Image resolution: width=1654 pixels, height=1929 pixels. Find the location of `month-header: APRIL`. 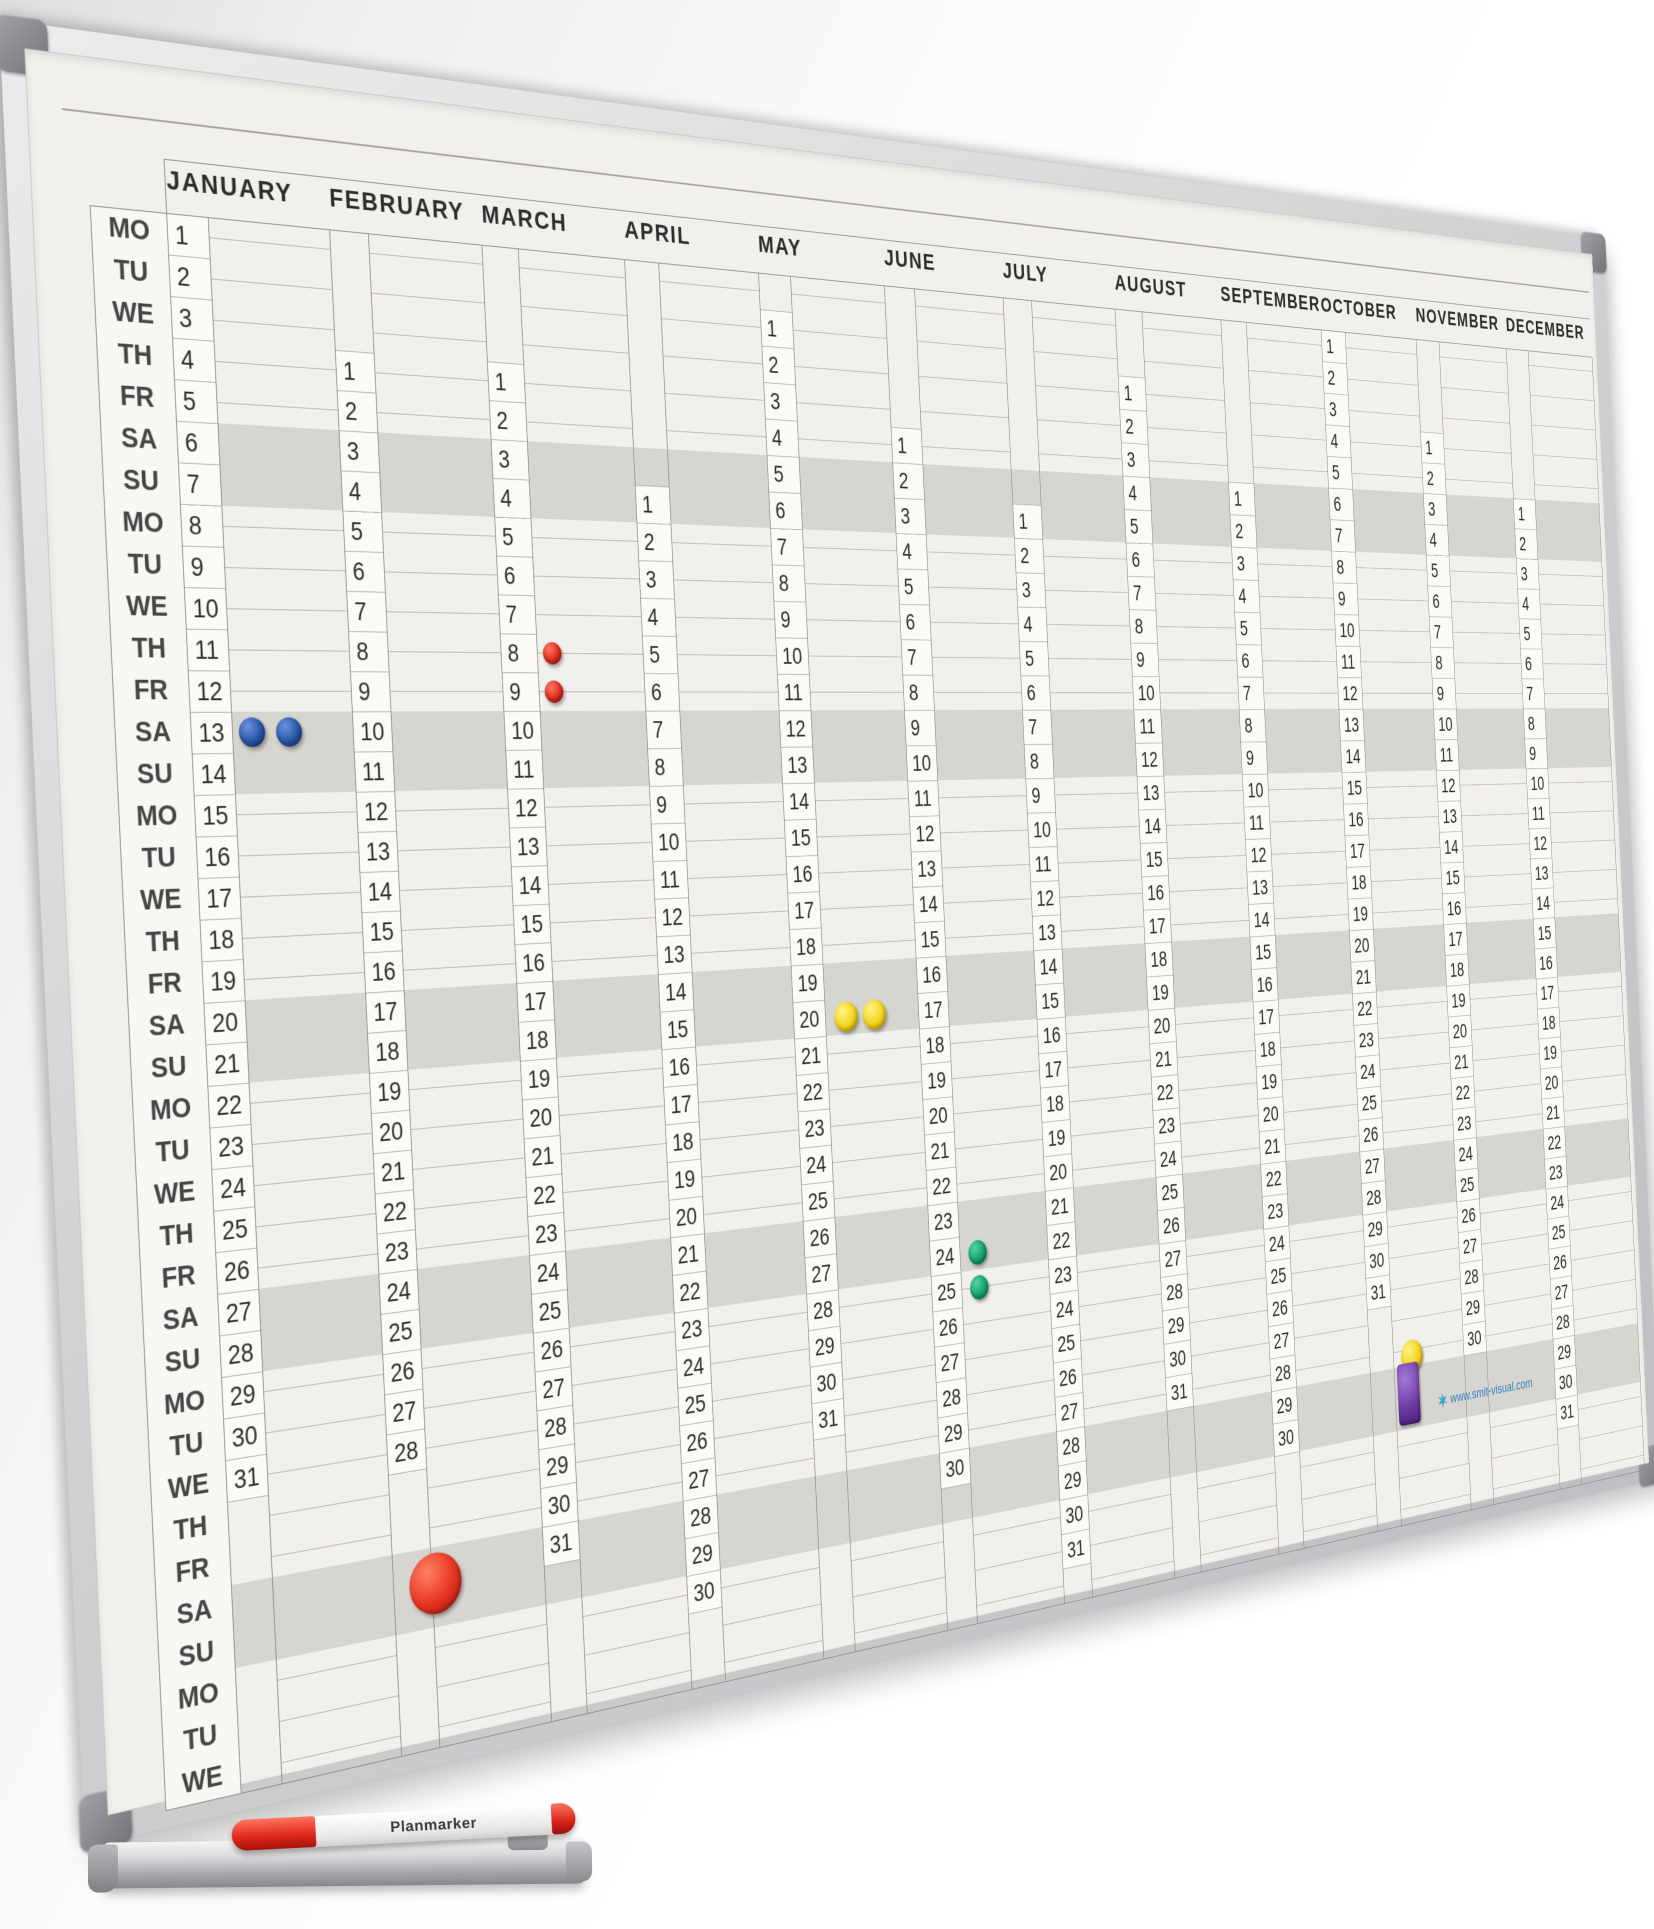

month-header: APRIL is located at coordinates (657, 232).